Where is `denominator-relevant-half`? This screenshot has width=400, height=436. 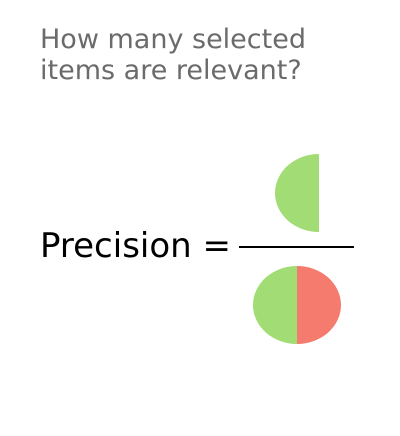 denominator-relevant-half is located at coordinates (275, 305).